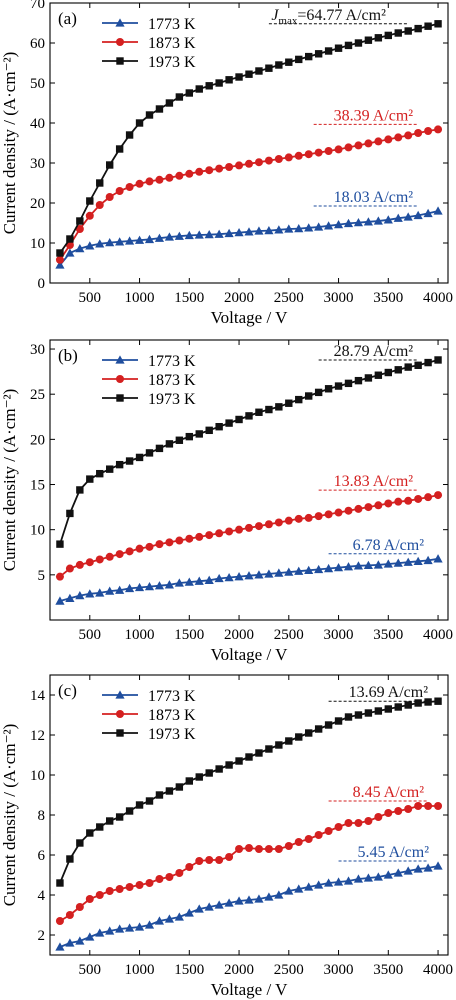 This screenshot has width=456, height=1000. Describe the element at coordinates (289, 298) in the screenshot. I see `x-tick-label: 2500` at that location.